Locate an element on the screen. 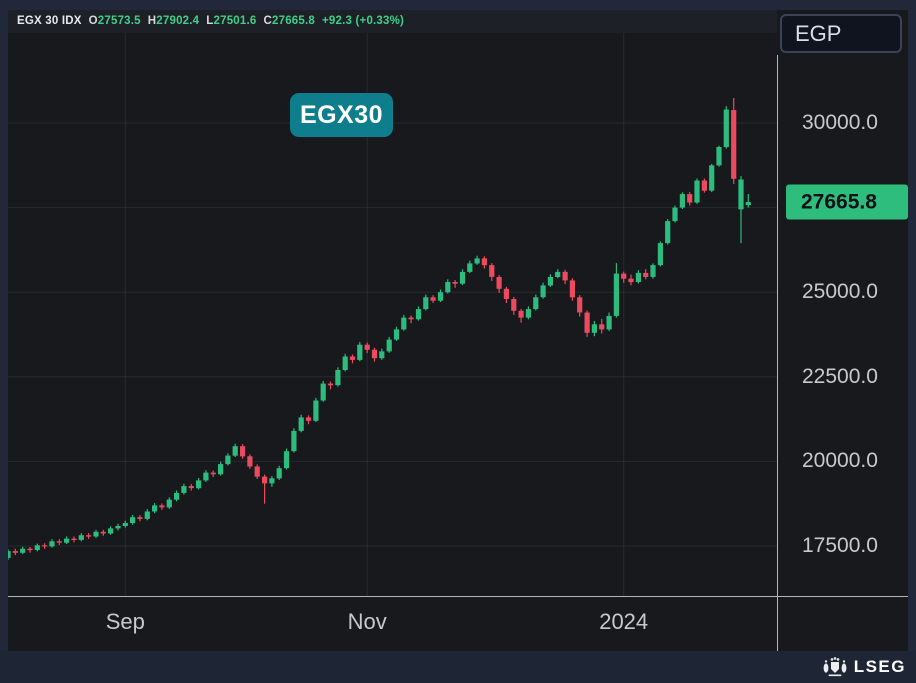 This screenshot has width=916, height=683. high-label: H is located at coordinates (152, 21).